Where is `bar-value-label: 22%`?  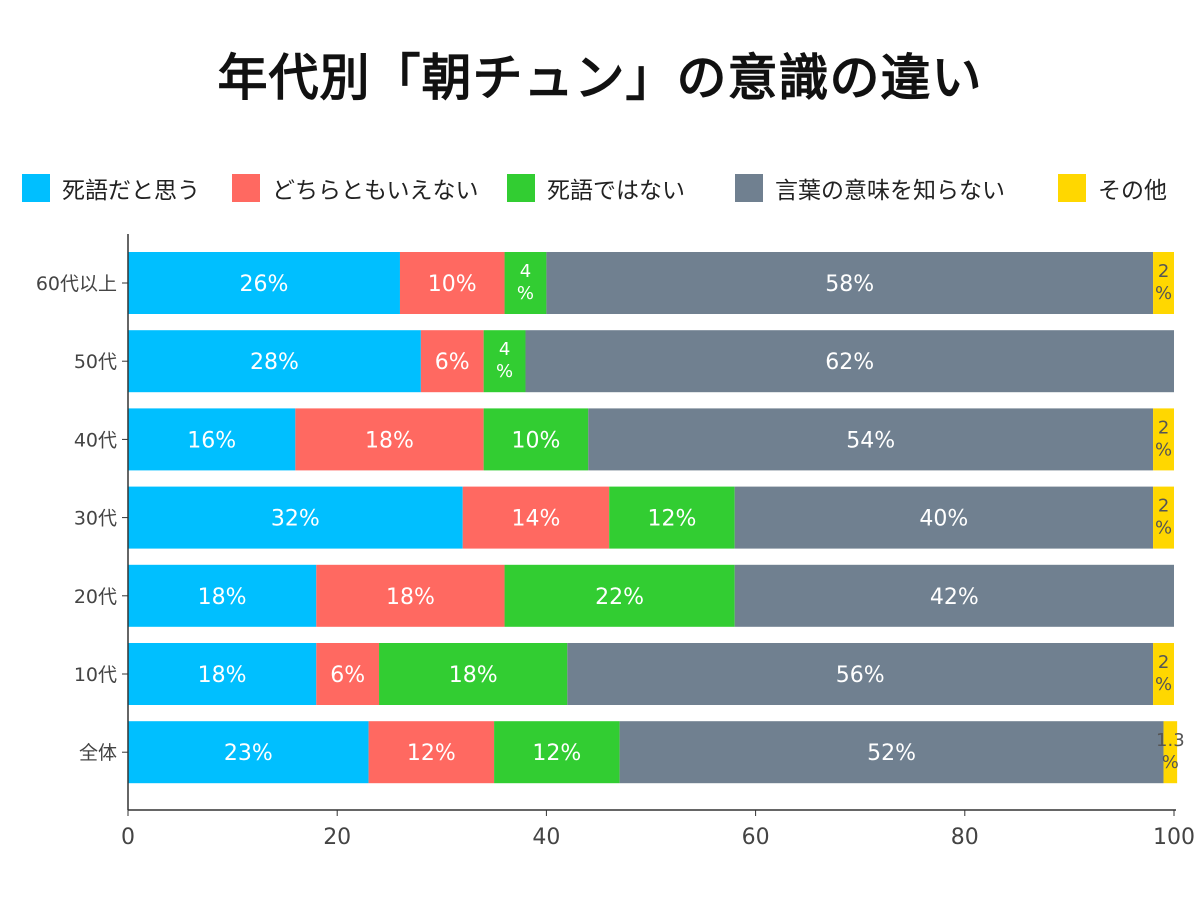 bar-value-label: 22% is located at coordinates (619, 597).